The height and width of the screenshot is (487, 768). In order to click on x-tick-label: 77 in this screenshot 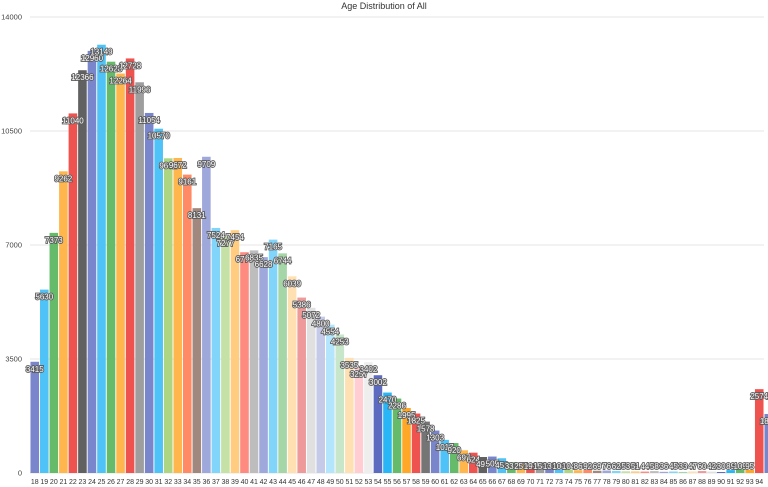, I will do `click(597, 482)`.